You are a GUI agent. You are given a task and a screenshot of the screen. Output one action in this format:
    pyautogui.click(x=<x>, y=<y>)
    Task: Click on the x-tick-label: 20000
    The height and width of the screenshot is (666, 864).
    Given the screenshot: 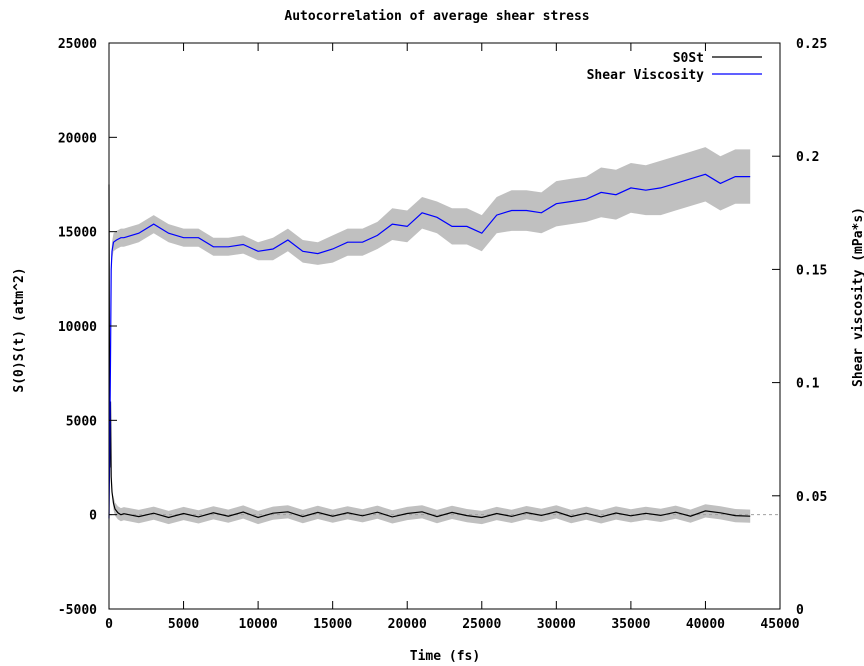 What is the action you would take?
    pyautogui.click(x=407, y=624)
    